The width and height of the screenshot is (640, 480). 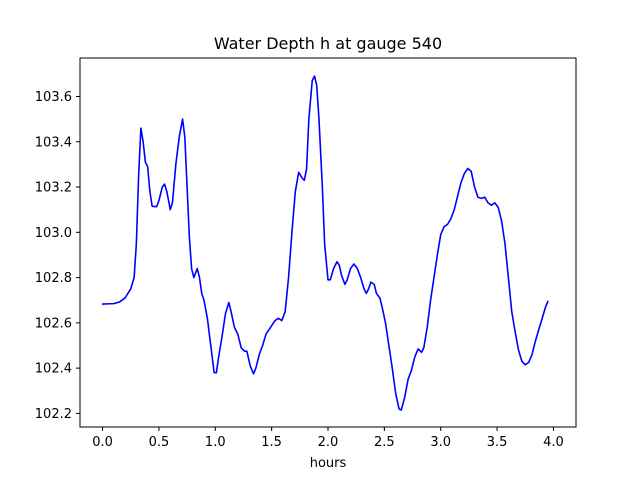 What do you see at coordinates (553, 442) in the screenshot?
I see `x-tick-label: 4.0` at bounding box center [553, 442].